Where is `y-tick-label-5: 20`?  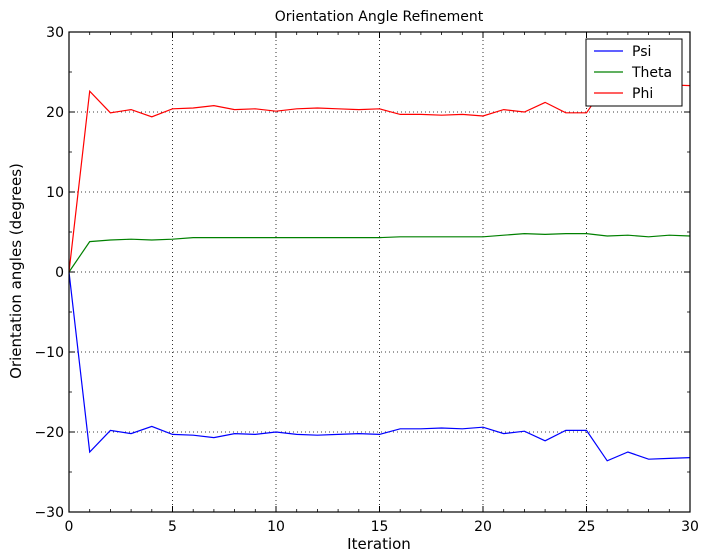 y-tick-label-5: 20 is located at coordinates (55, 113).